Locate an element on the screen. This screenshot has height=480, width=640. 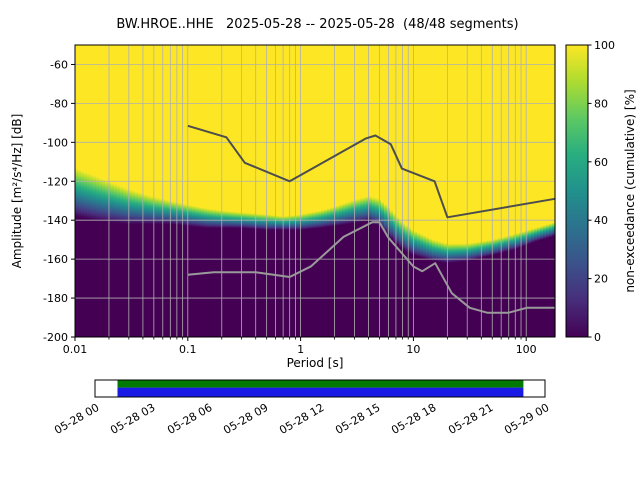
colorbar: 0 20 40 60 80 100 is located at coordinates (590, 191).